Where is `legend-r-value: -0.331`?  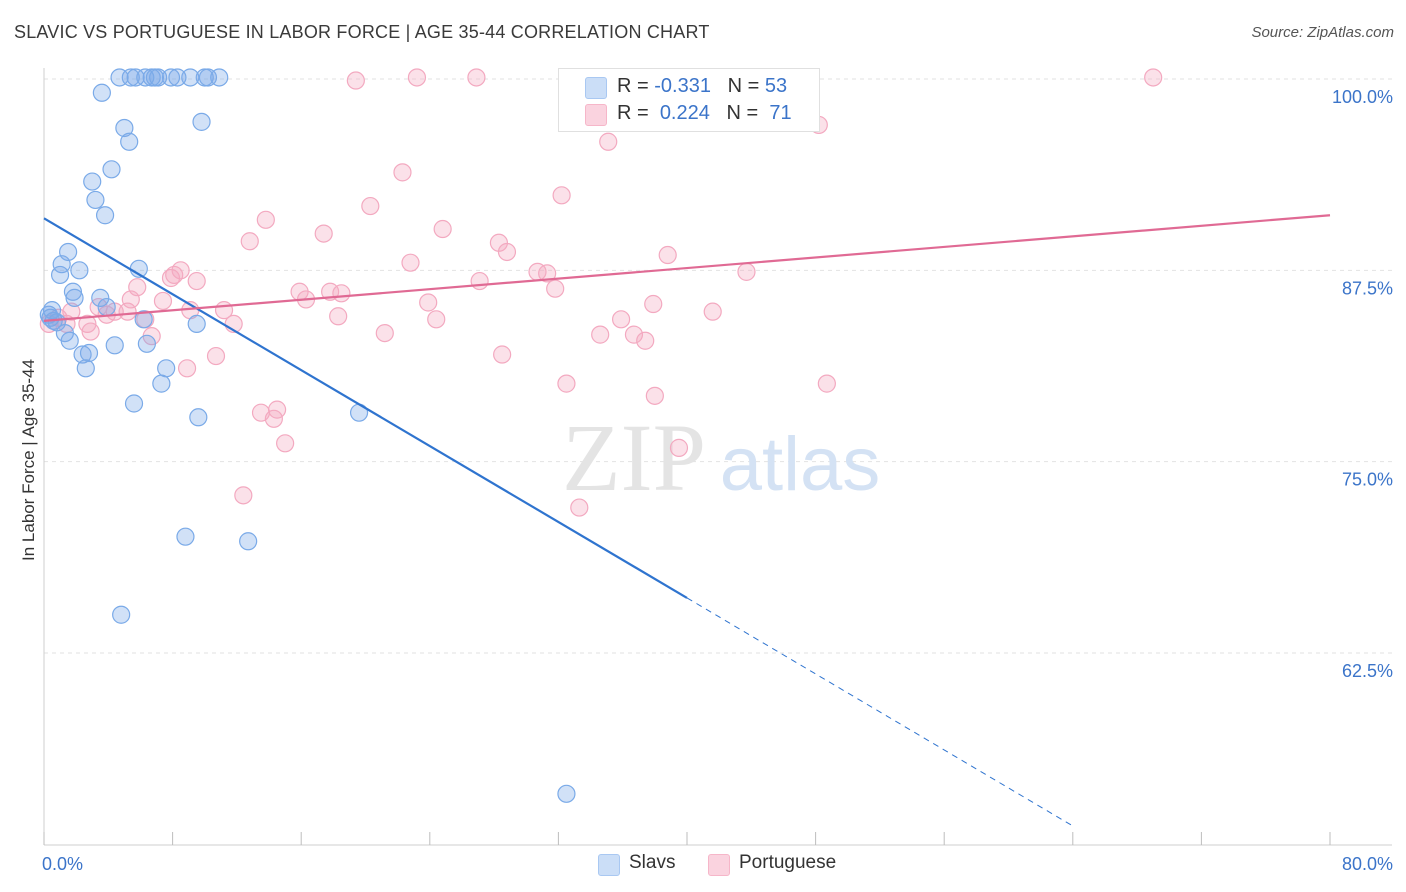
legend-r-value: -0.331 is located at coordinates (682, 86).